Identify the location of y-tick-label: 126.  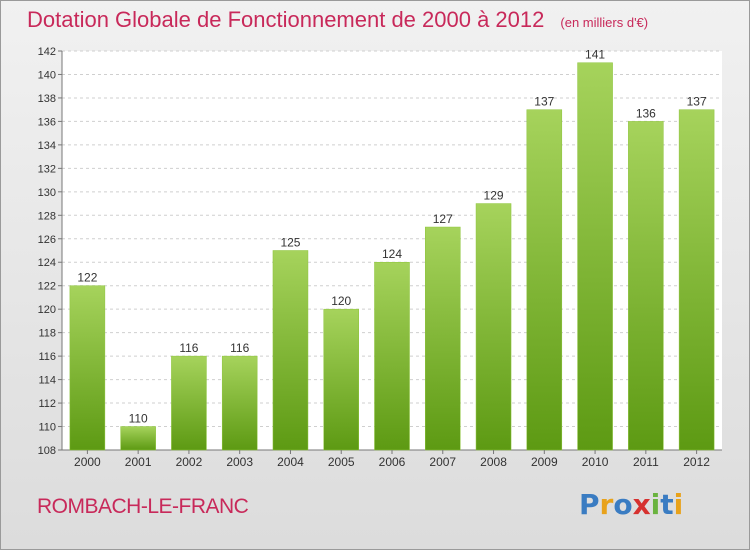
(47, 240).